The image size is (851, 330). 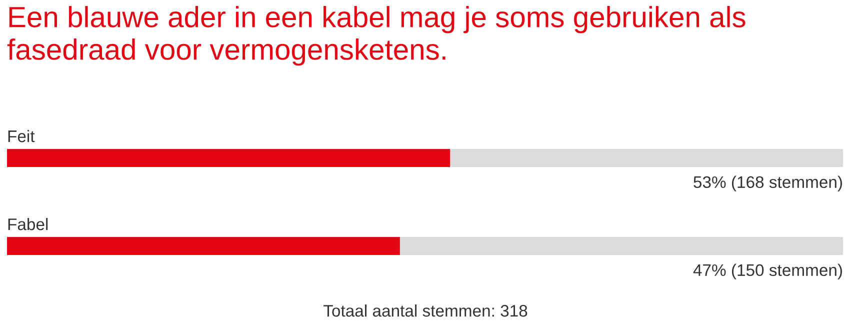 I want to click on y-tick-label: Feit, so click(x=21, y=136).